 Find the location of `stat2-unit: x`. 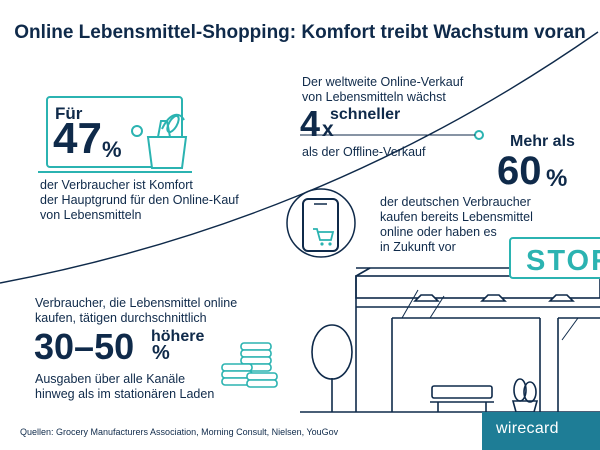

stat2-unit: x is located at coordinates (328, 129).